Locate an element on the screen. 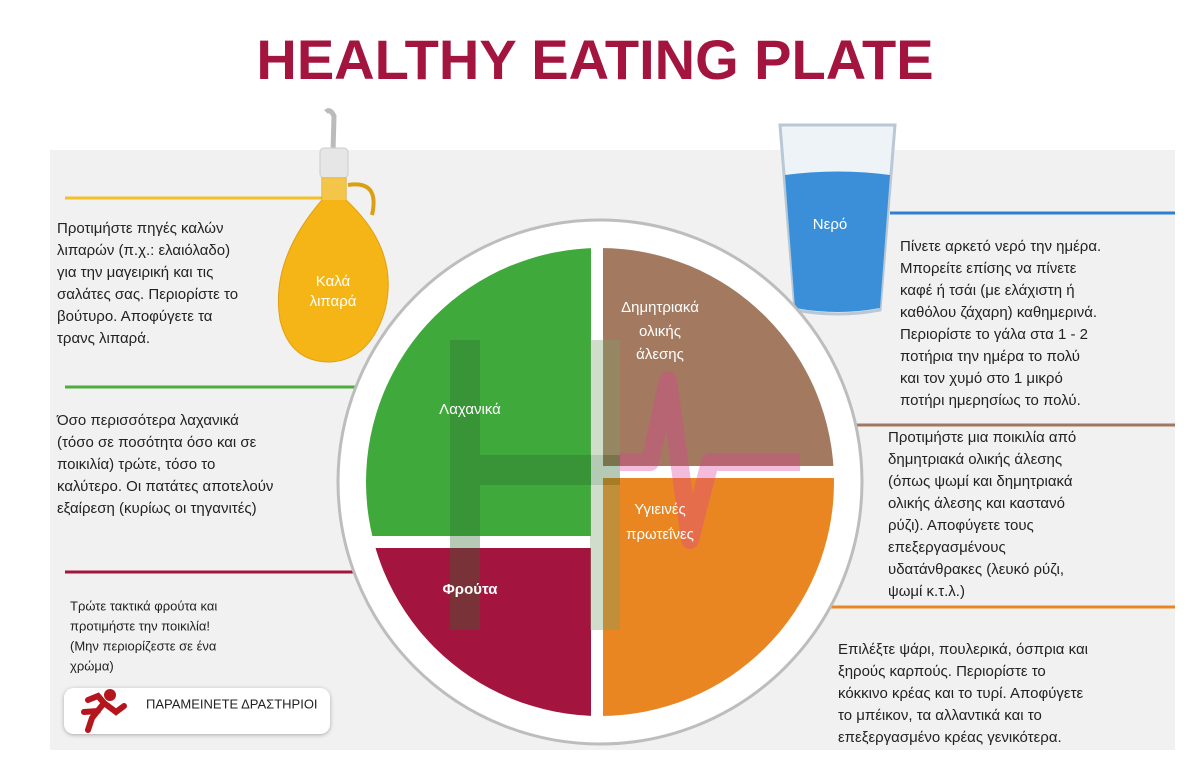 Image resolution: width=1200 pixels, height=779 pixels. note-line: (Μην περιορίζεστε σε ένα is located at coordinates (143, 645).